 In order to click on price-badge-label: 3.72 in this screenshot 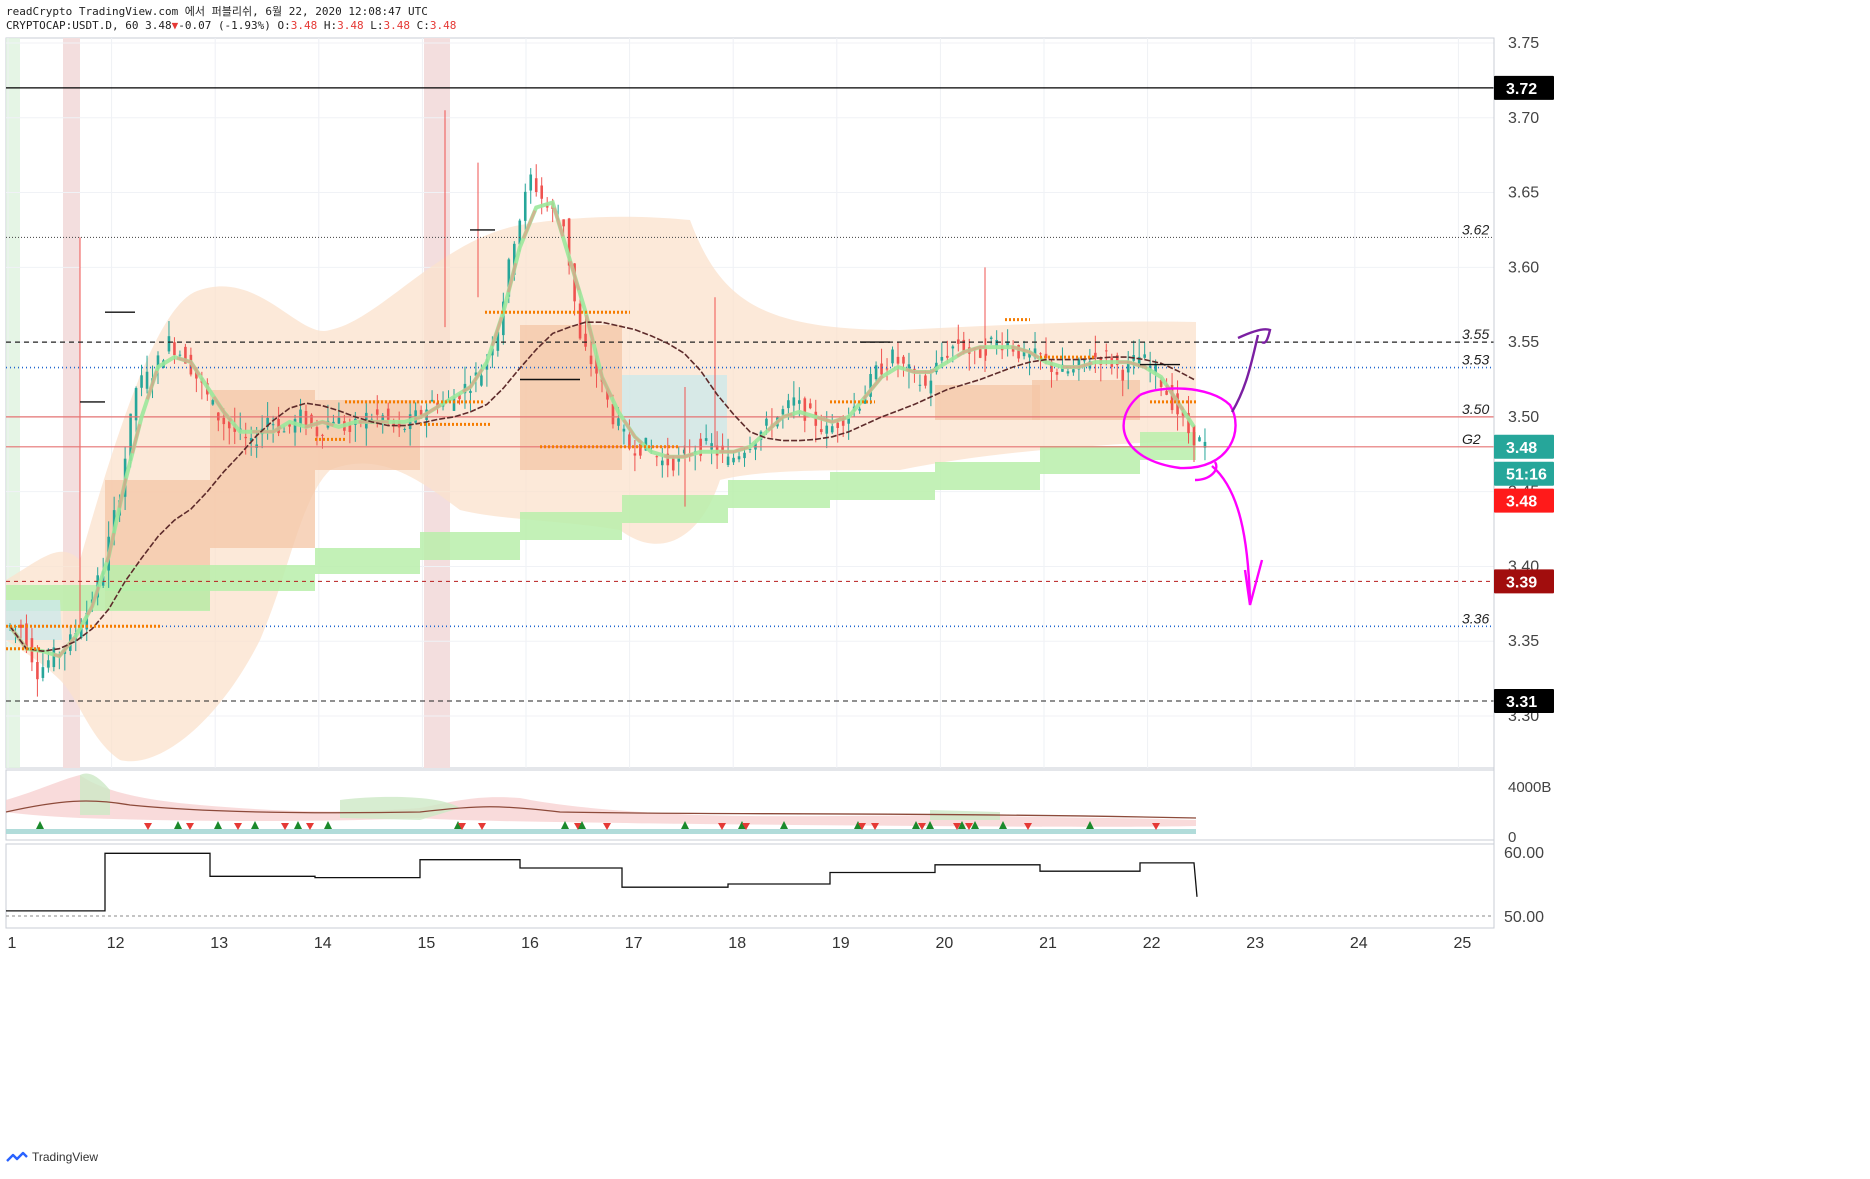, I will do `click(1521, 89)`.